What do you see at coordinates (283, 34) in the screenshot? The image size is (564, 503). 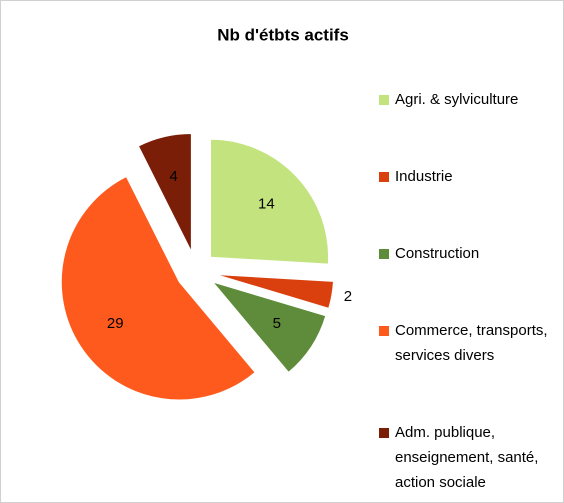 I see `chart-title: Nb d'étbts actifs` at bounding box center [283, 34].